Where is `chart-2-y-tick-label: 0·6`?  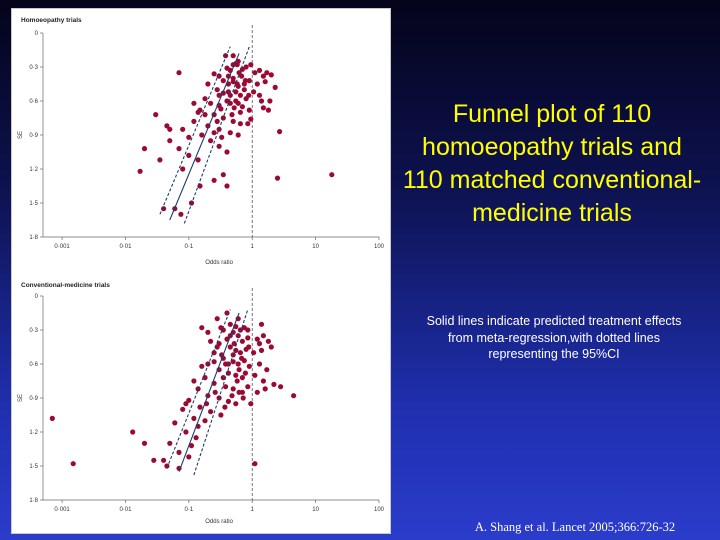 chart-2-y-tick-label: 0·6 is located at coordinates (33, 365).